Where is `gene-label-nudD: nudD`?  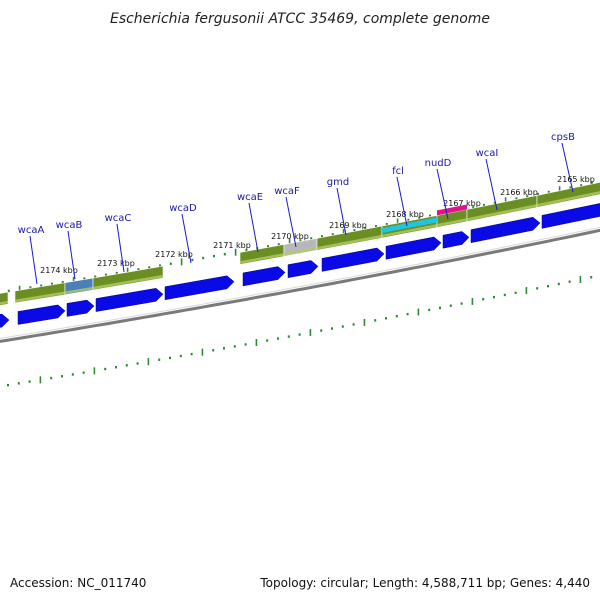 gene-label-nudD: nudD is located at coordinates (438, 163).